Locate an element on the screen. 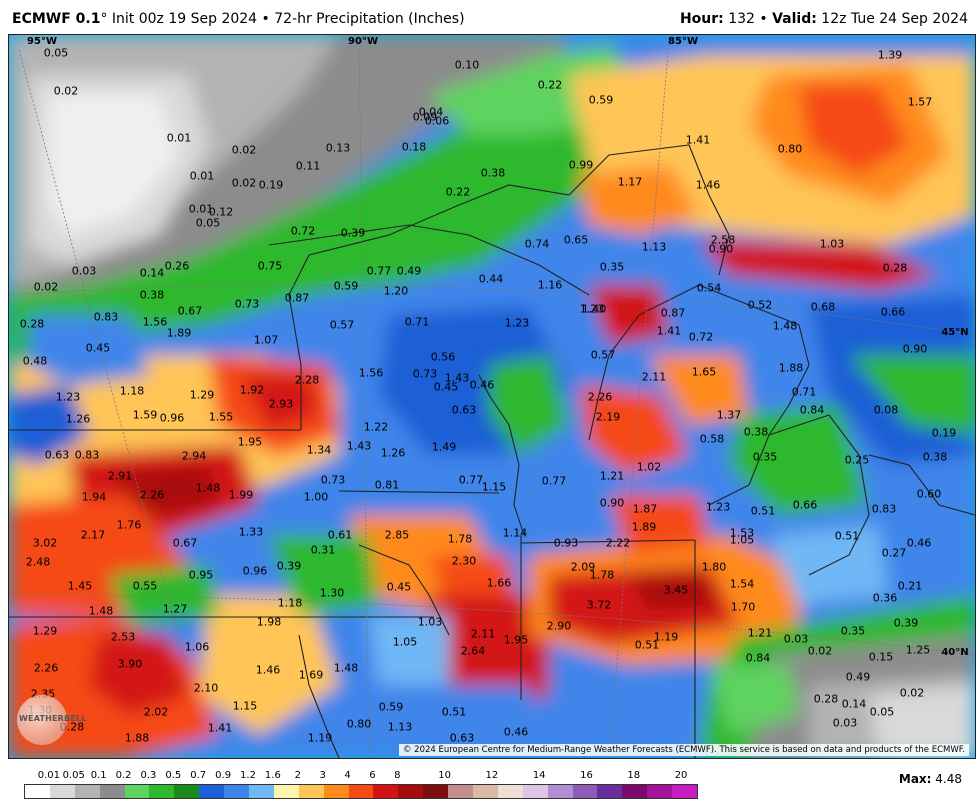 Image resolution: width=980 pixels, height=805 pixels. precip-value-label: 1.92 is located at coordinates (252, 390).